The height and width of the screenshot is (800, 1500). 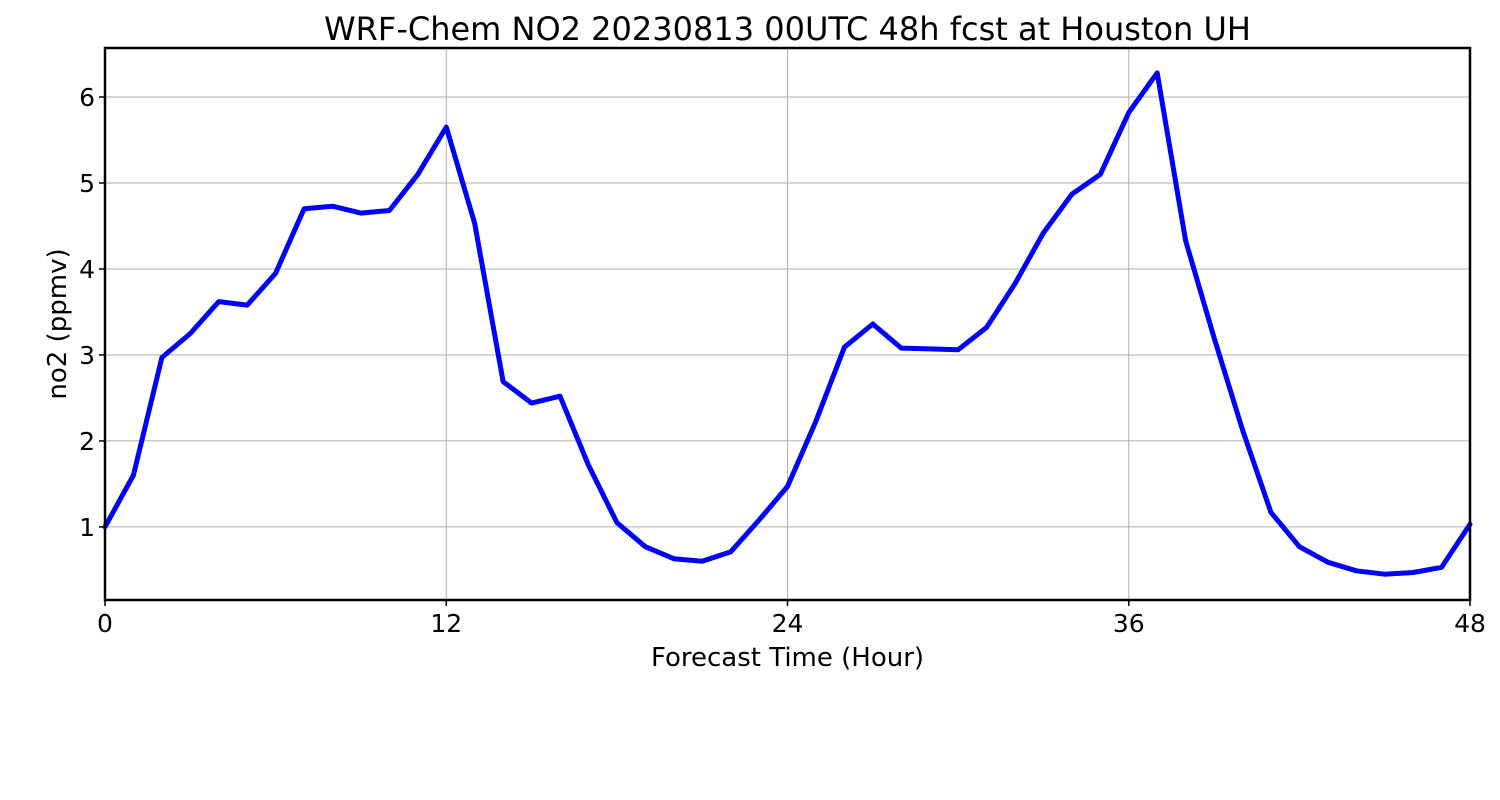 What do you see at coordinates (87, 355) in the screenshot?
I see `y-tick-label: 3` at bounding box center [87, 355].